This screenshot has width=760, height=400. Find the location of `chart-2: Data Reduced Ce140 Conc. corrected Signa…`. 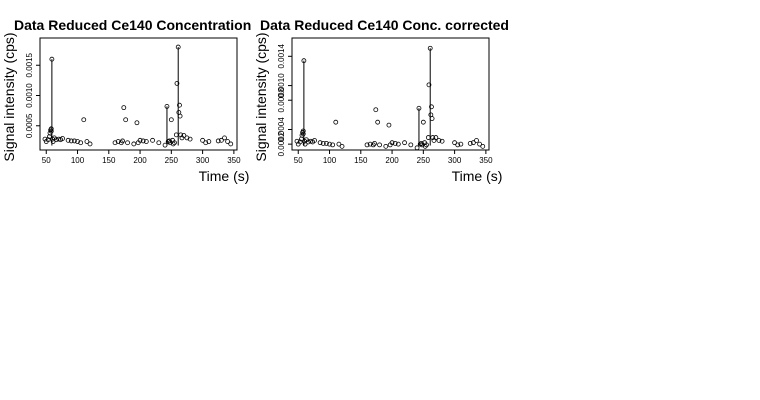

chart-2: Data Reduced Ce140 Conc. corrected Signa… is located at coordinates (381, 100).